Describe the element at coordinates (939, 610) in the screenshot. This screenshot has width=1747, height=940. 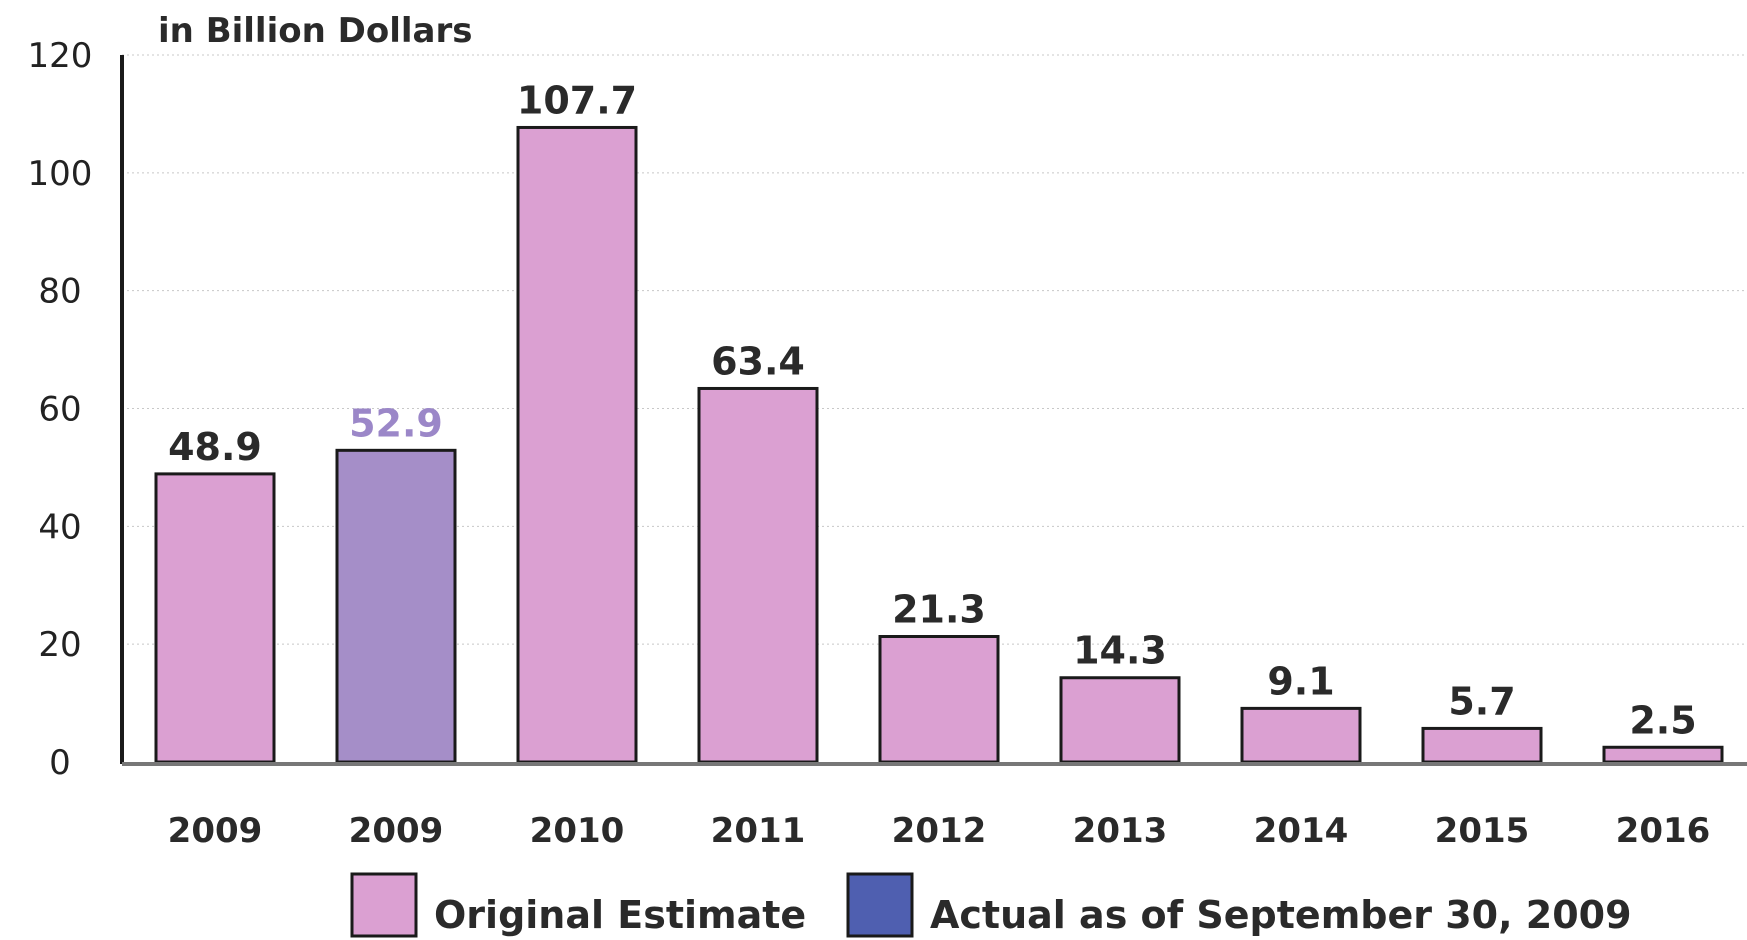
I see `data-label: 21.3` at that location.